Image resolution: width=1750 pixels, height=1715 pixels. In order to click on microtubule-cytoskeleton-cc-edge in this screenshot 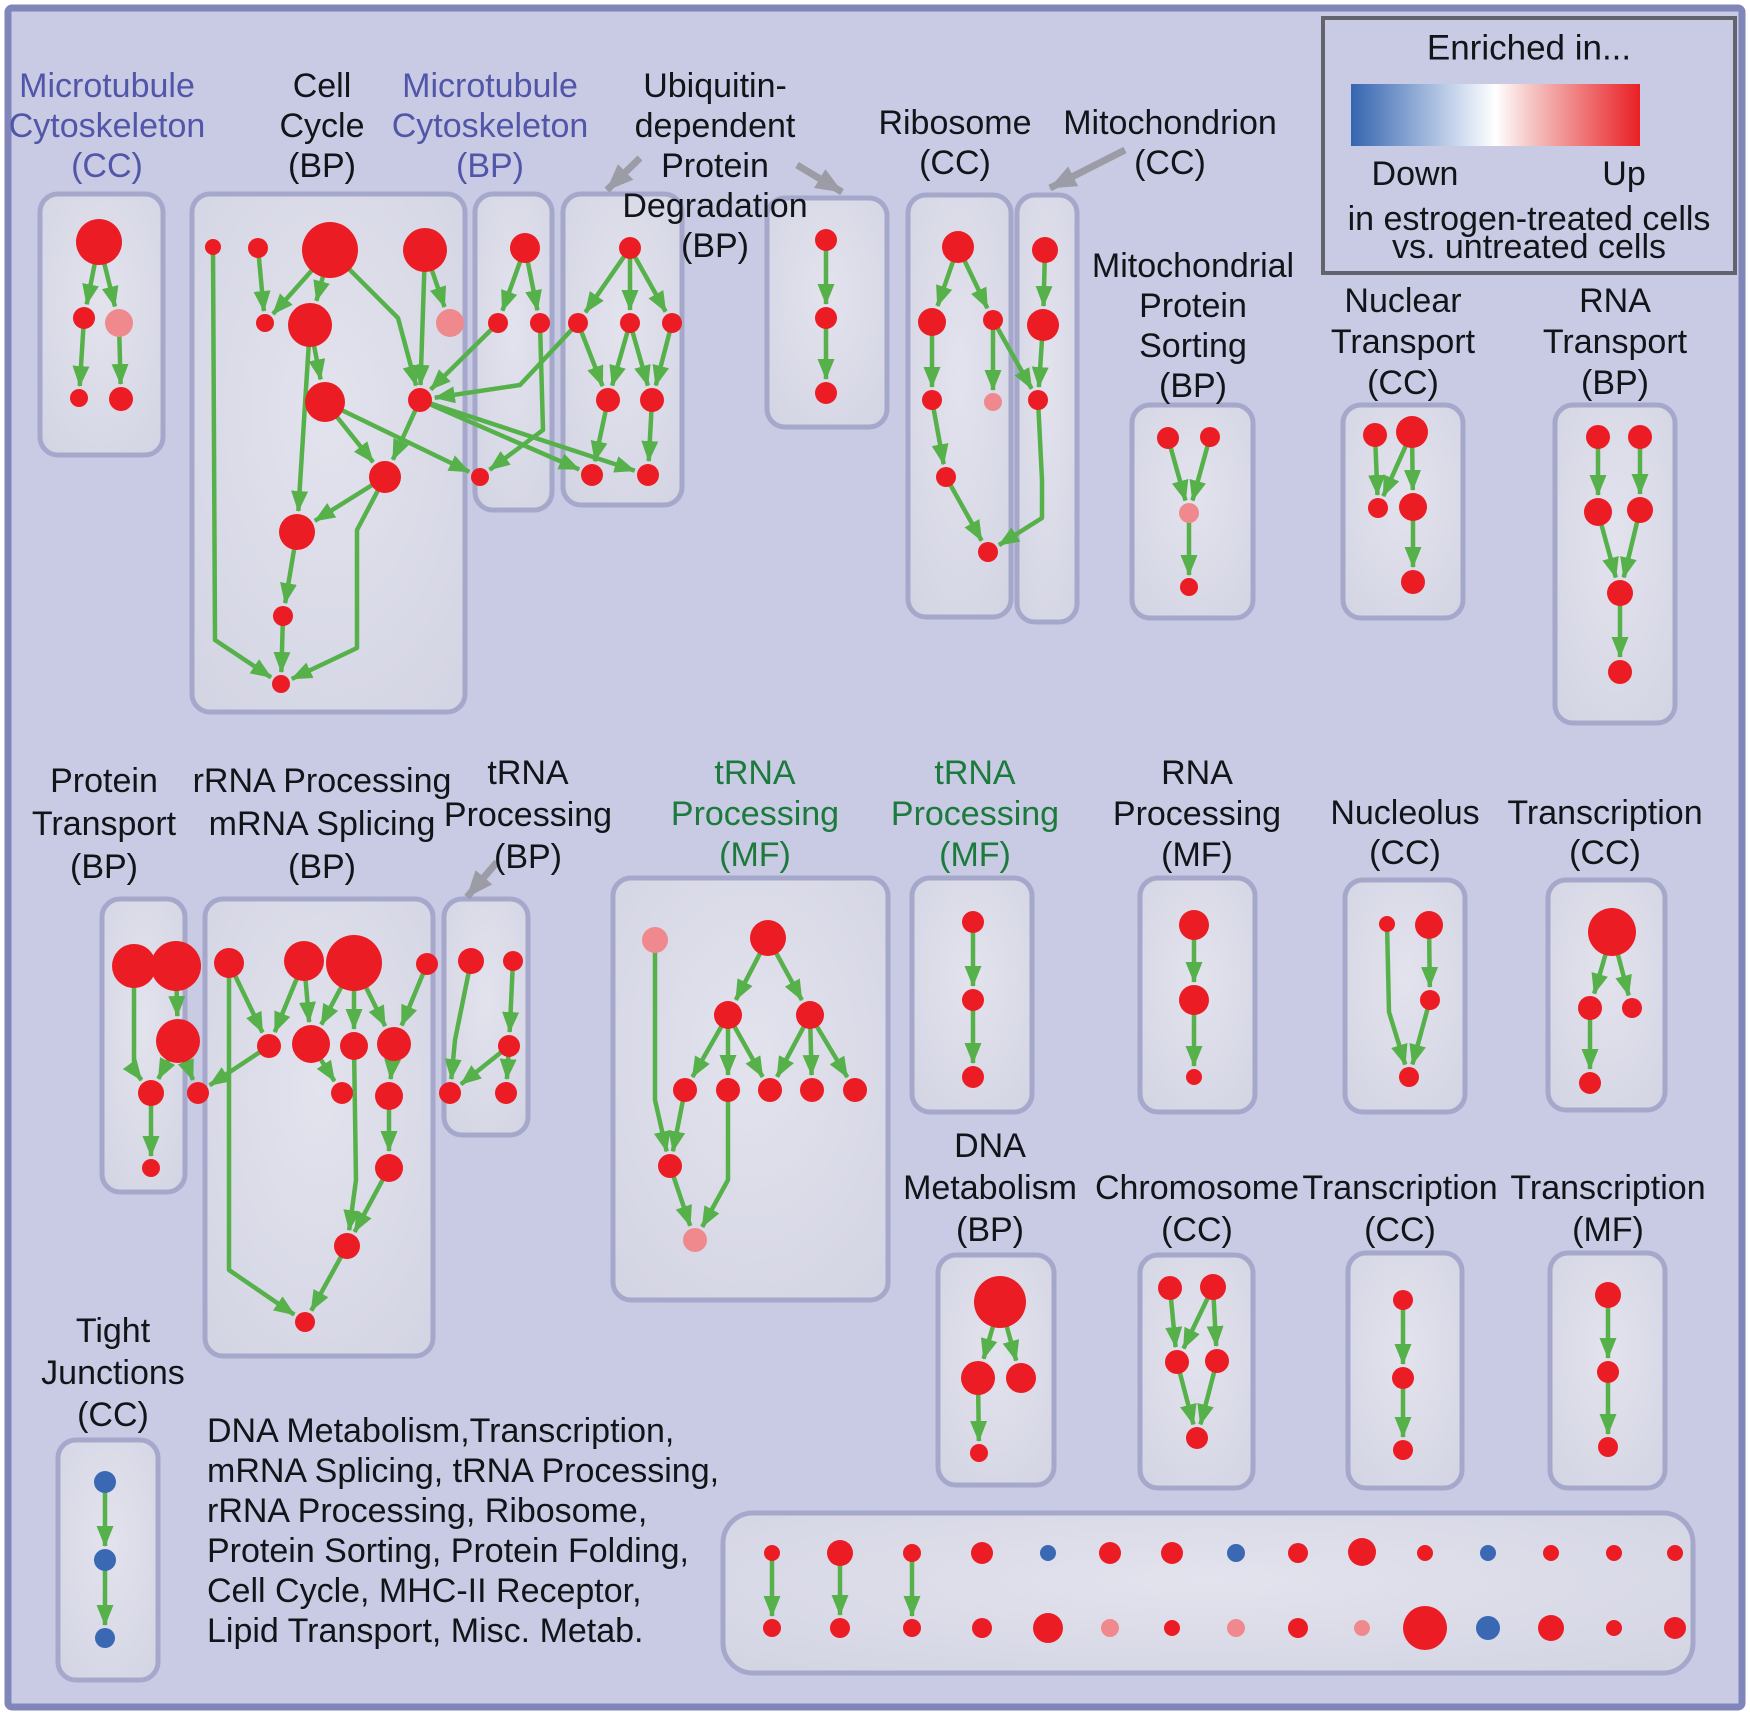, I will do `click(81, 352)`.